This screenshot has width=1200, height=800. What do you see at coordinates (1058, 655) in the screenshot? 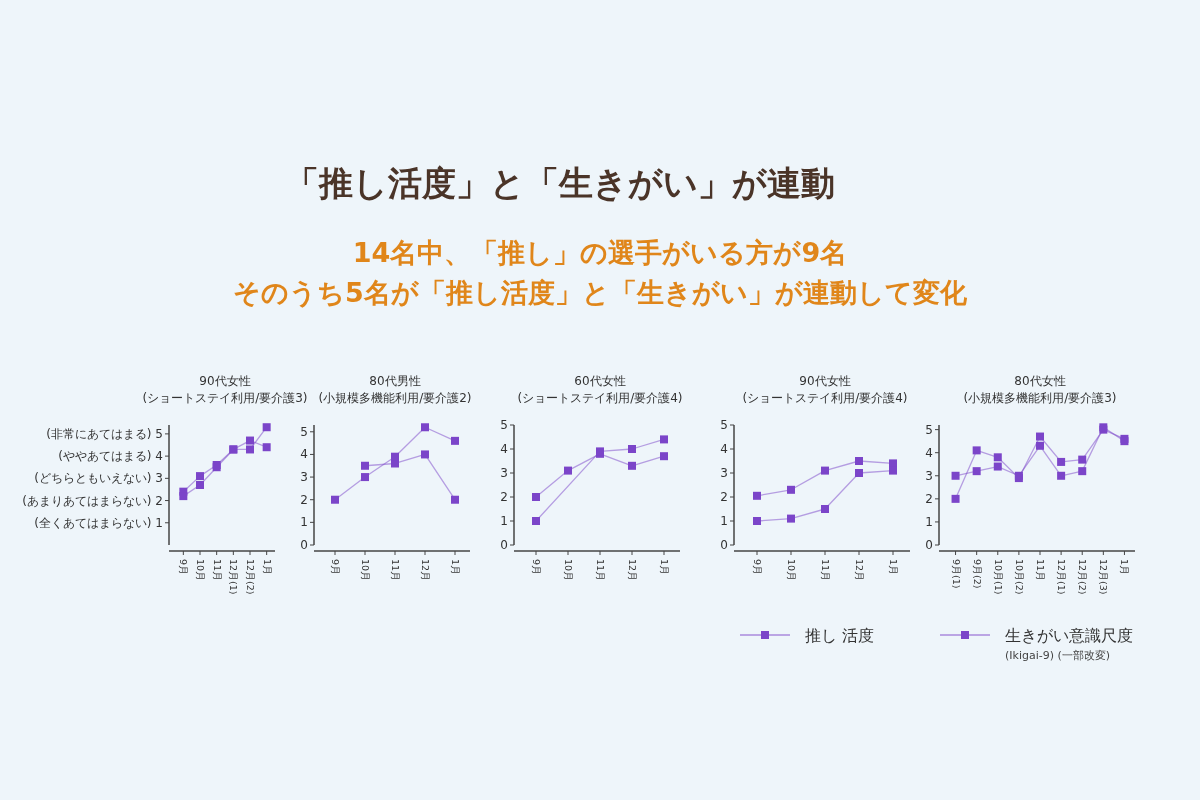
I see `text: (Ikigai-9) (一部改変)` at bounding box center [1058, 655].